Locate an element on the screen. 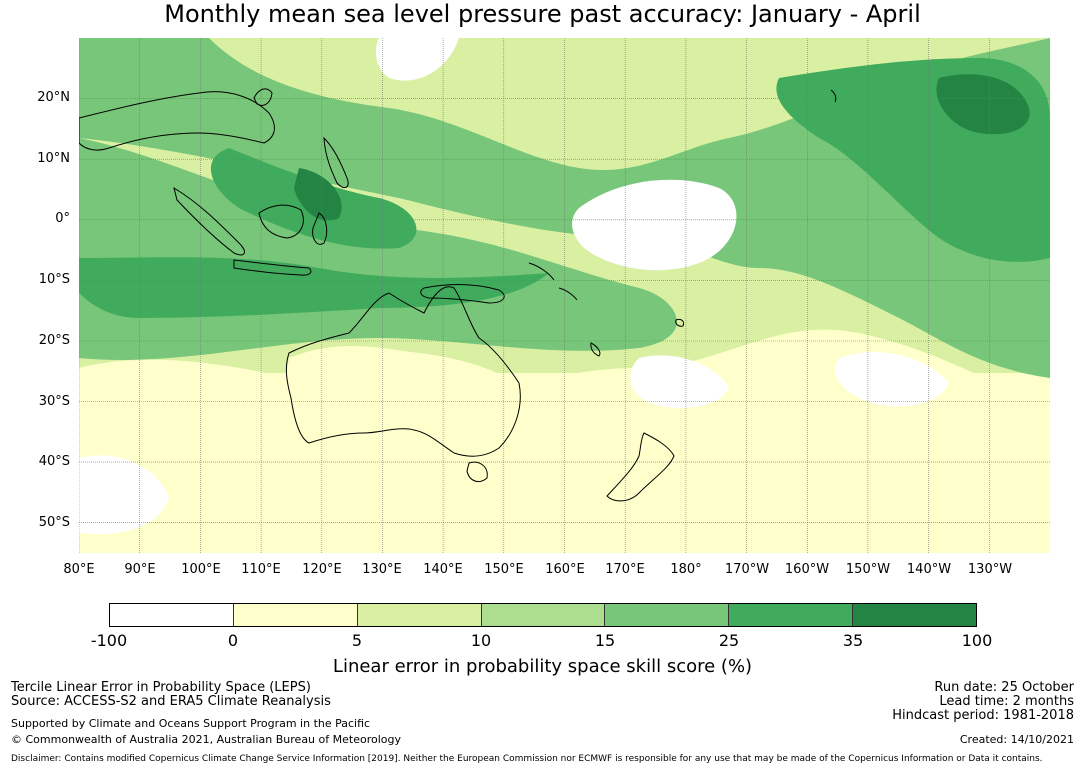  philippines-coastline is located at coordinates (336, 162).